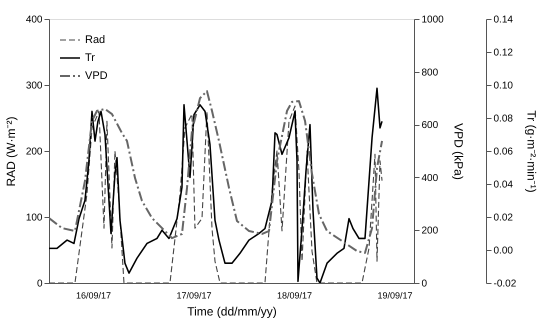  What do you see at coordinates (34, 20) in the screenshot?
I see `y-tick-label: 400` at bounding box center [34, 20].